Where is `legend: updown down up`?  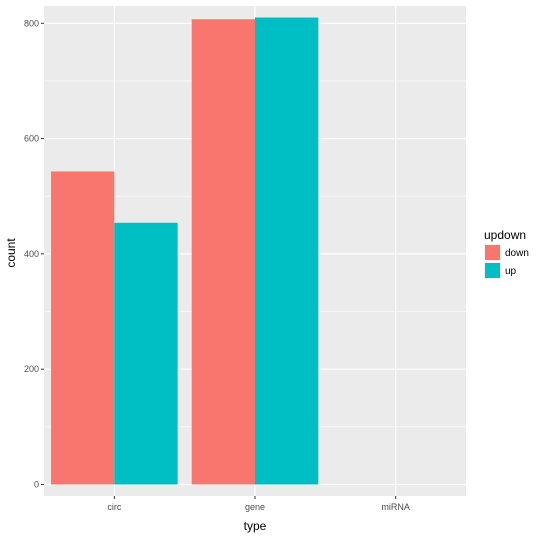 legend: updown down up is located at coordinates (506, 253).